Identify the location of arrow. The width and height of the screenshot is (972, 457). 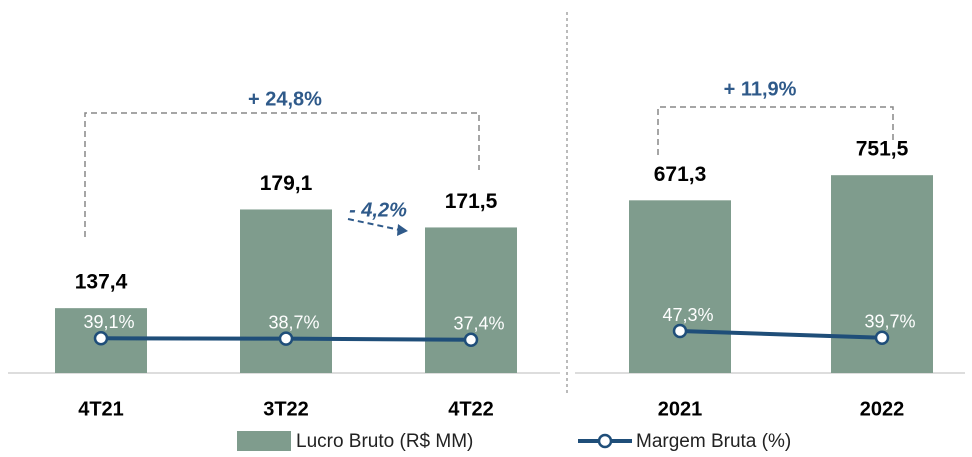
(374, 224).